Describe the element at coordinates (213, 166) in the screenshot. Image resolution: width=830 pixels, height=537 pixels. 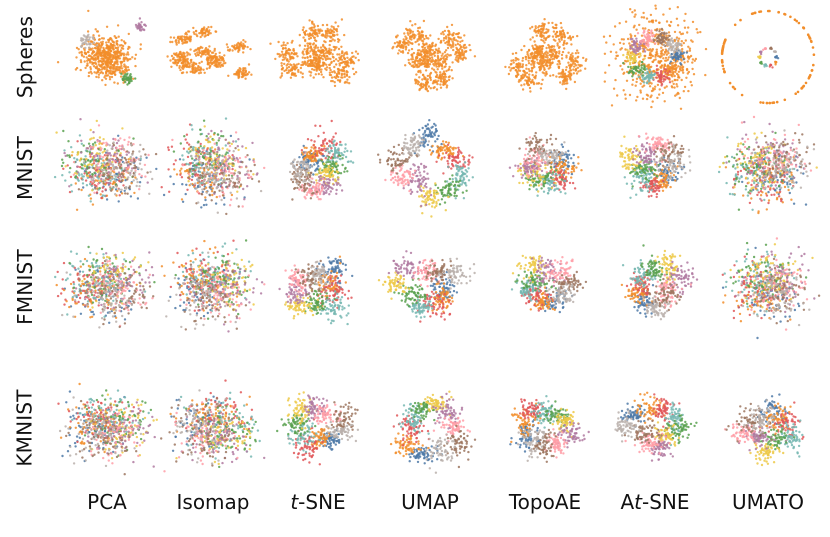
I see `scatter-mnist-isomap` at that location.